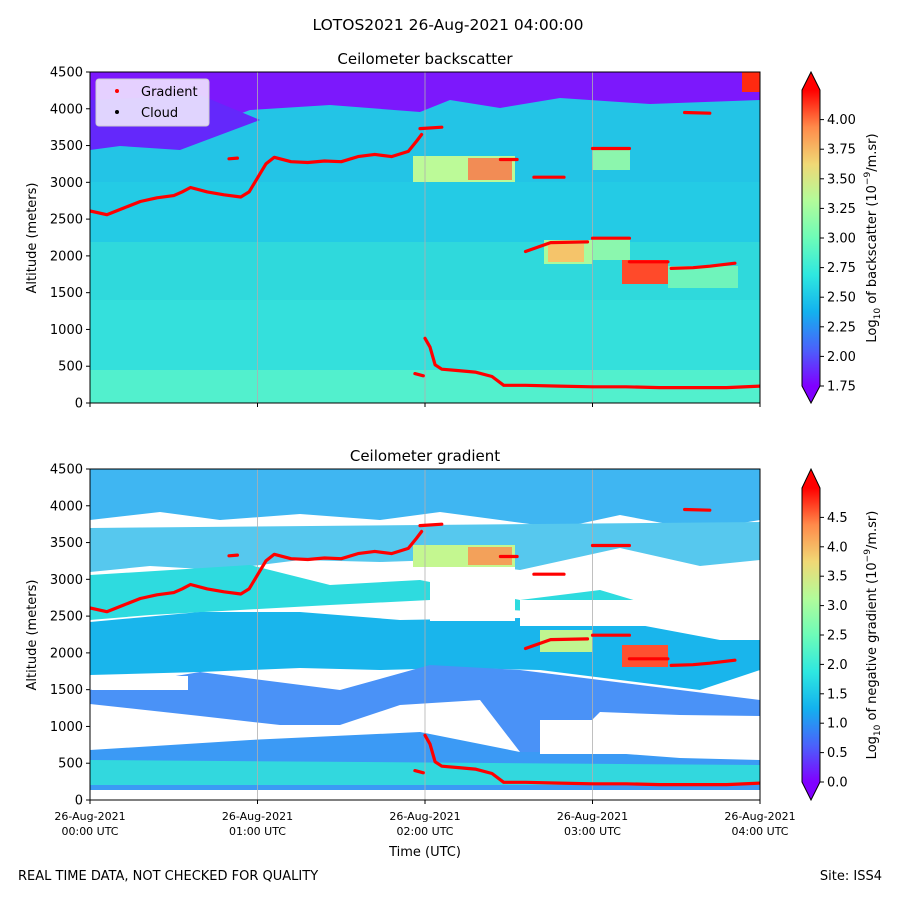  What do you see at coordinates (841, 209) in the screenshot?
I see `colorbar-tick-label: 3.25` at bounding box center [841, 209].